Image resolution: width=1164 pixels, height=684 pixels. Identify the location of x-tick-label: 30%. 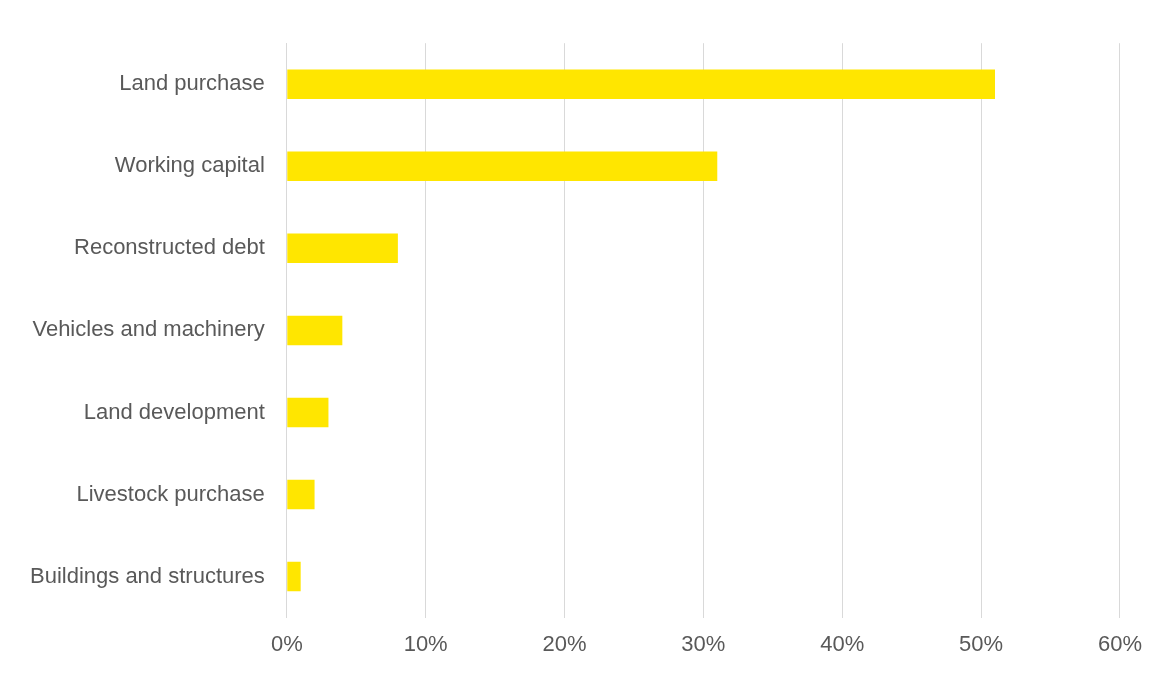
(703, 643).